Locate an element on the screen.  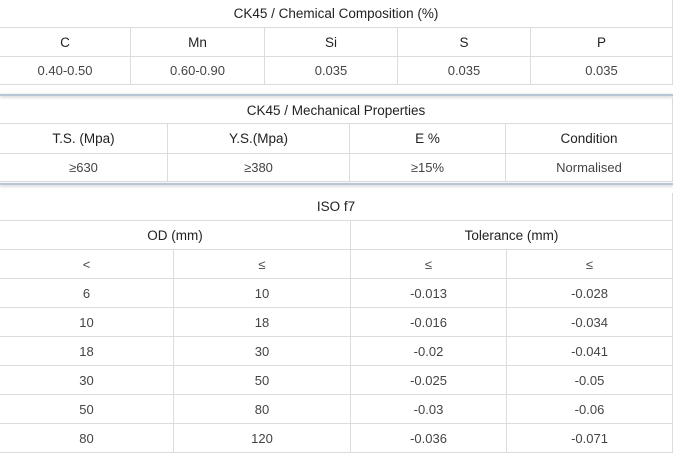
table-cell: -0.034 is located at coordinates (590, 322).